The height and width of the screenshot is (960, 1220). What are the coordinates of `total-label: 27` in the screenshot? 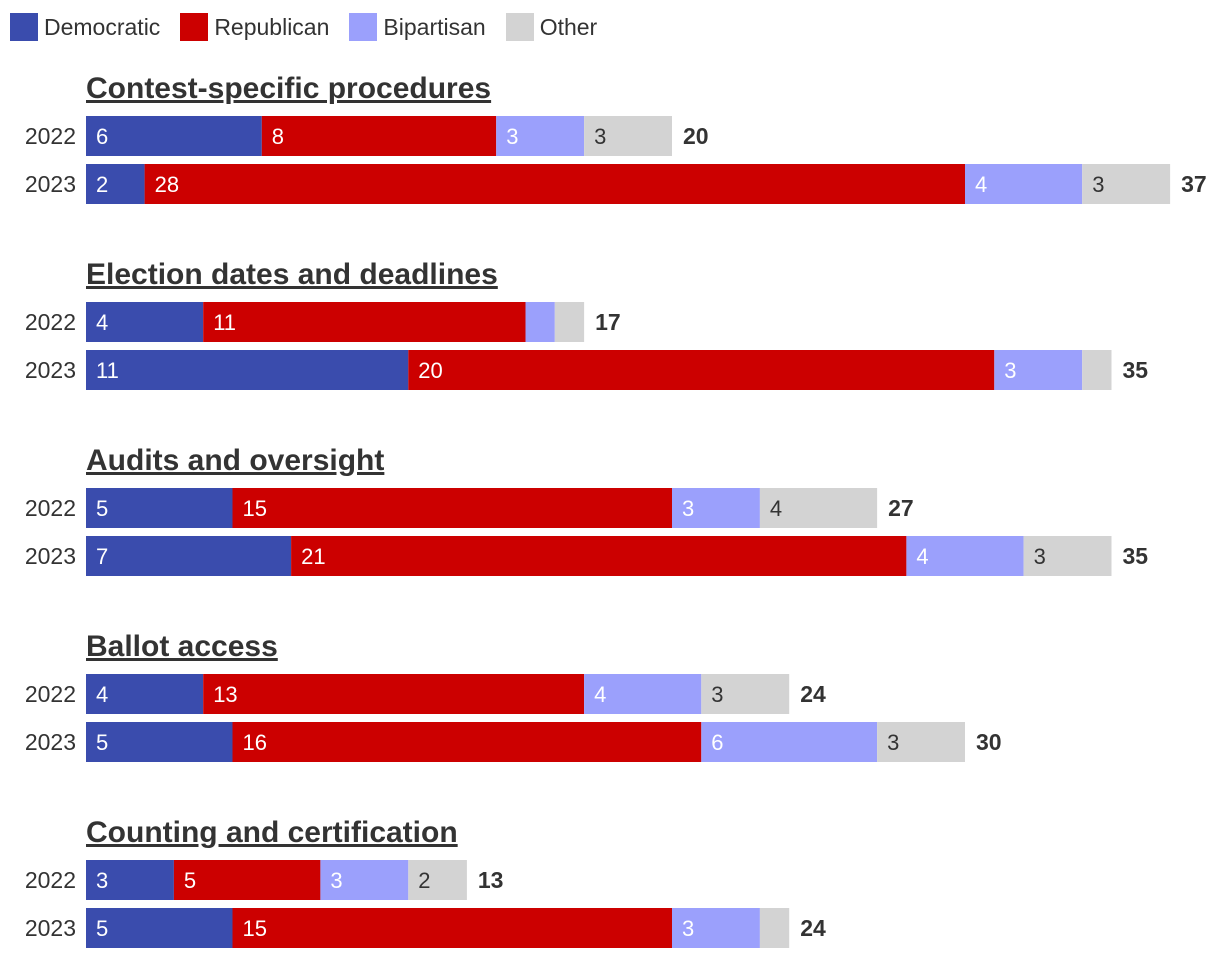 It's located at (901, 508).